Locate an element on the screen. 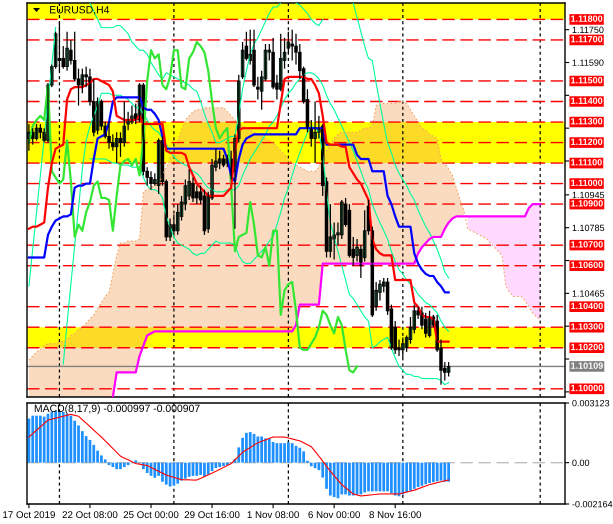  y-tick-label: -0.002164 is located at coordinates (592, 504).